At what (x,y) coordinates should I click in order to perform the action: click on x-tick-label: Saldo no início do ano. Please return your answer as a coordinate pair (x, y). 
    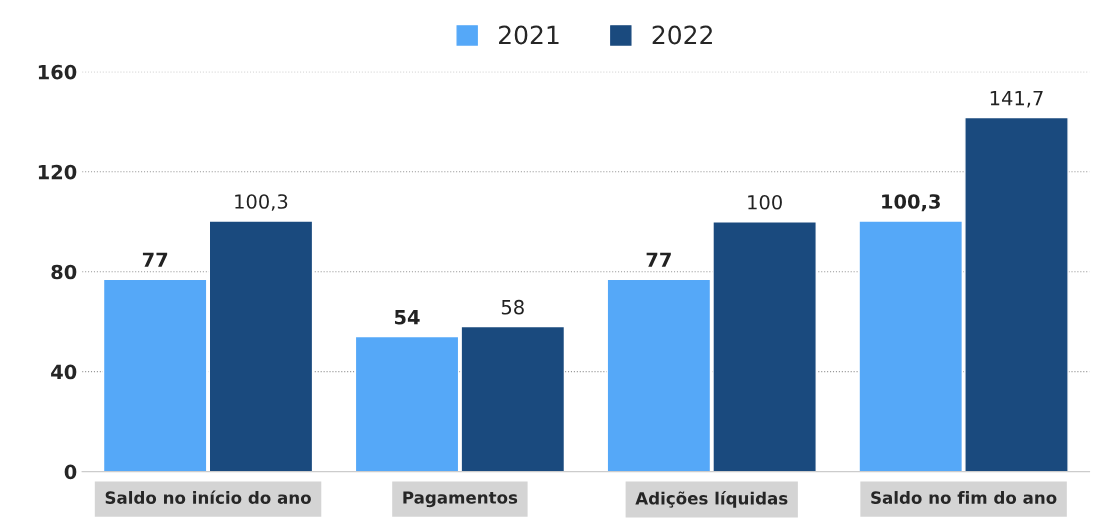
    Looking at the image, I should click on (208, 497).